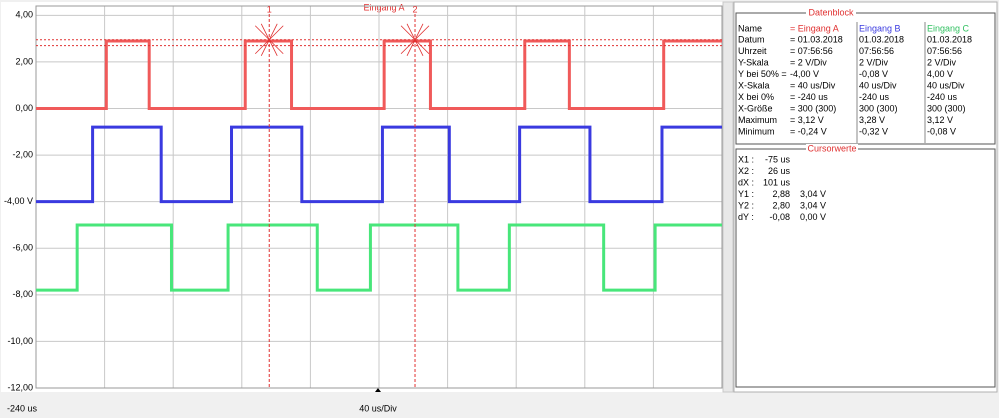 The width and height of the screenshot is (999, 418). What do you see at coordinates (750, 28) in the screenshot?
I see `column-header: Name` at bounding box center [750, 28].